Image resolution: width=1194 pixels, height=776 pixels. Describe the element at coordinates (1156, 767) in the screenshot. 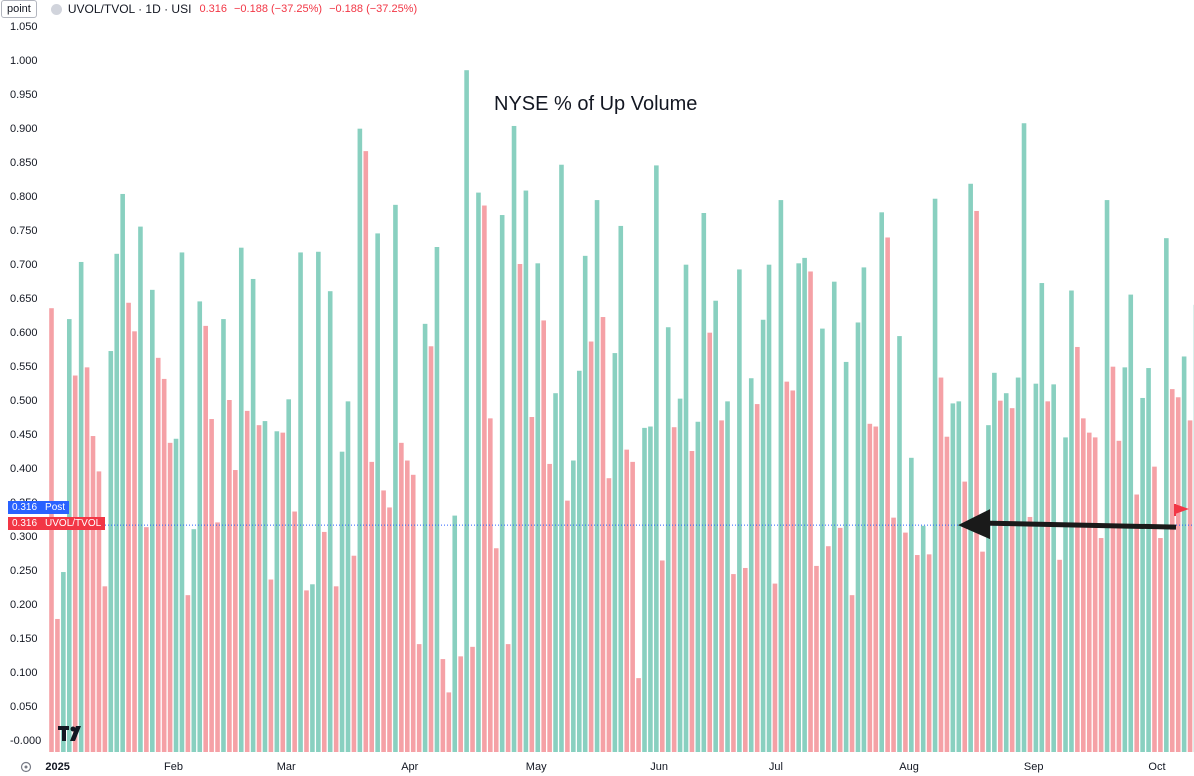

I see `x-tick-label: Oct` at that location.